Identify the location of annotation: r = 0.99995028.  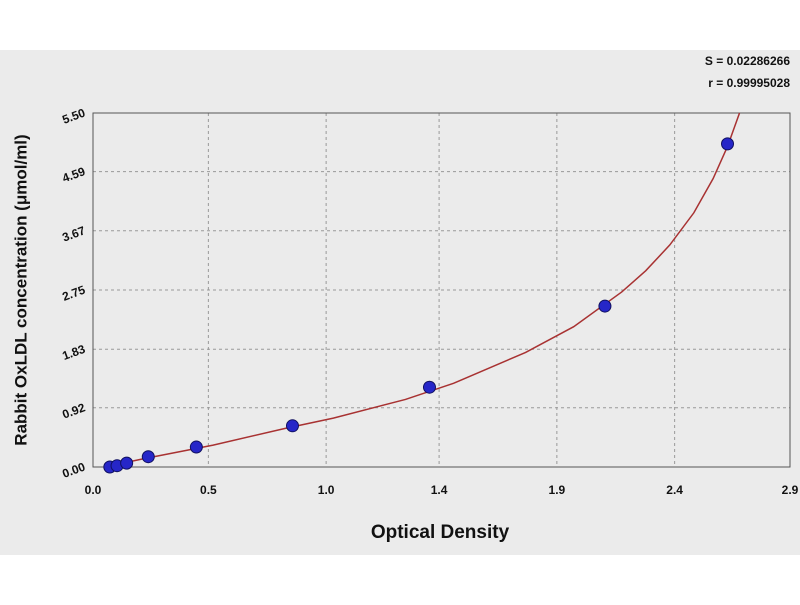
(749, 83).